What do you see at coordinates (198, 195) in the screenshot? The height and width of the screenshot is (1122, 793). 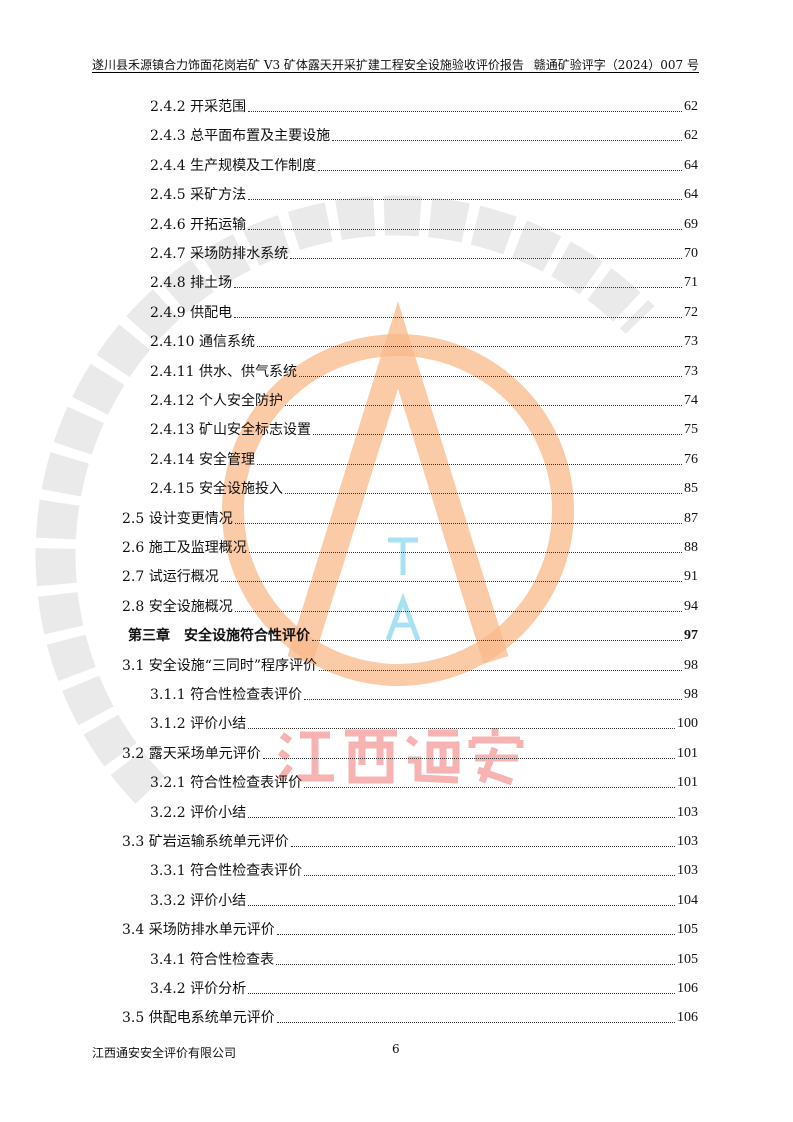 I see `toc-entry-label: 2.4.5 采矿方法` at bounding box center [198, 195].